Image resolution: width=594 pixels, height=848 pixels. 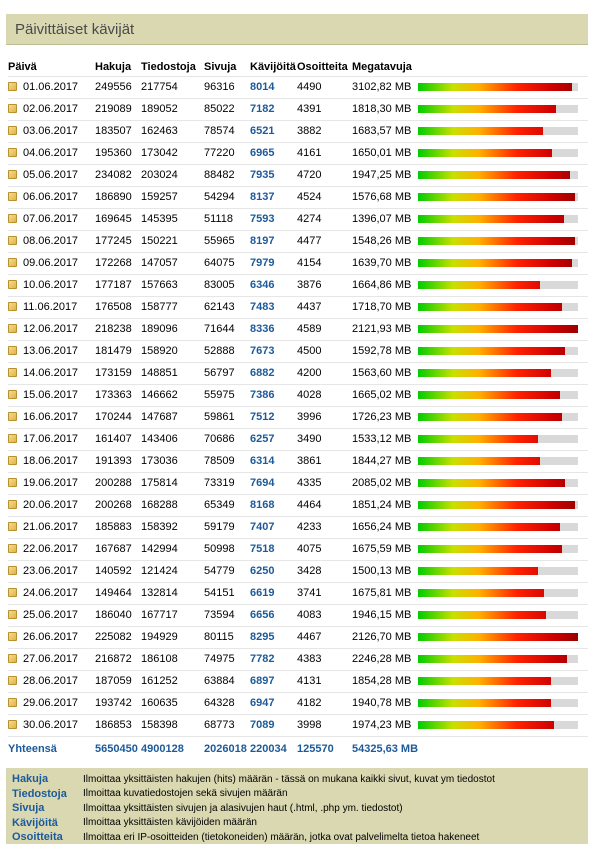 What do you see at coordinates (51, 658) in the screenshot?
I see `date-cell: 27.06.2017` at bounding box center [51, 658].